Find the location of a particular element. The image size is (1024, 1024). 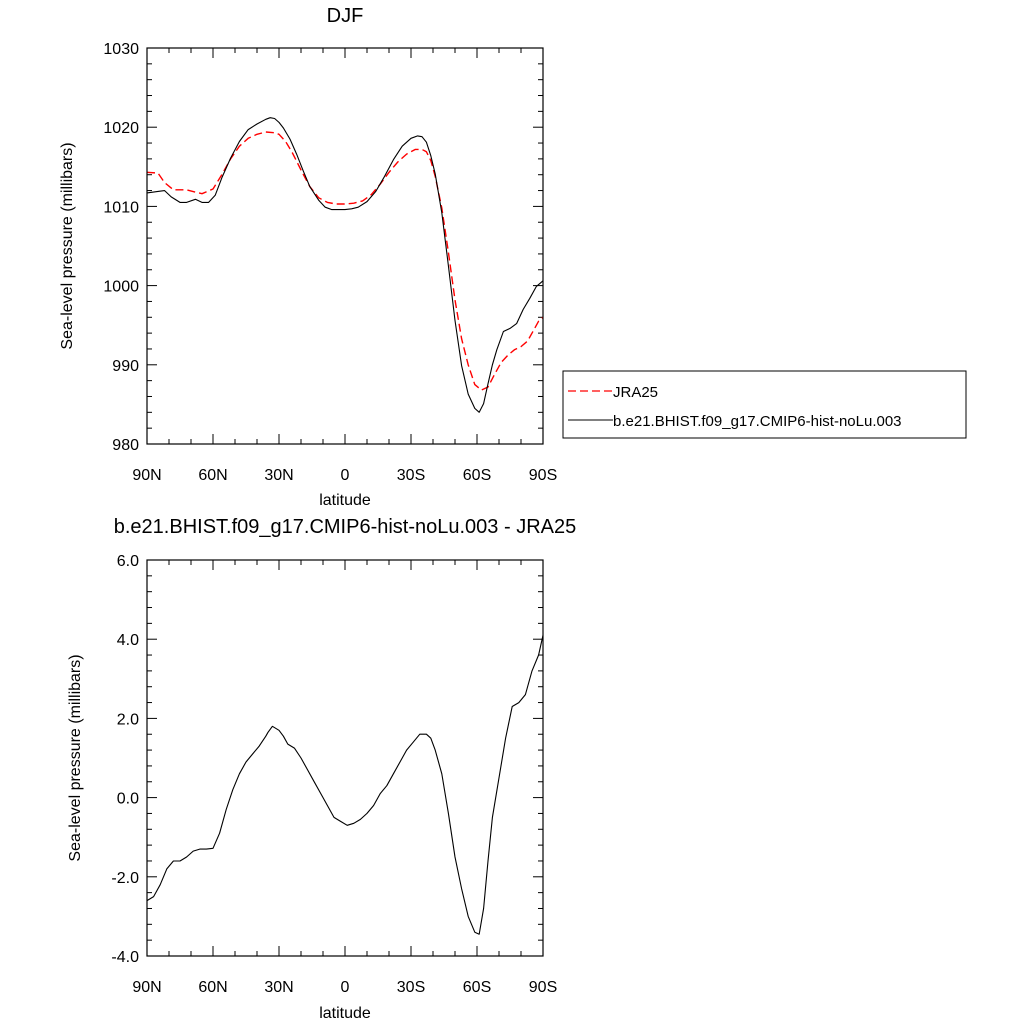

top-y-tick-label: 1010 is located at coordinates (121, 207).